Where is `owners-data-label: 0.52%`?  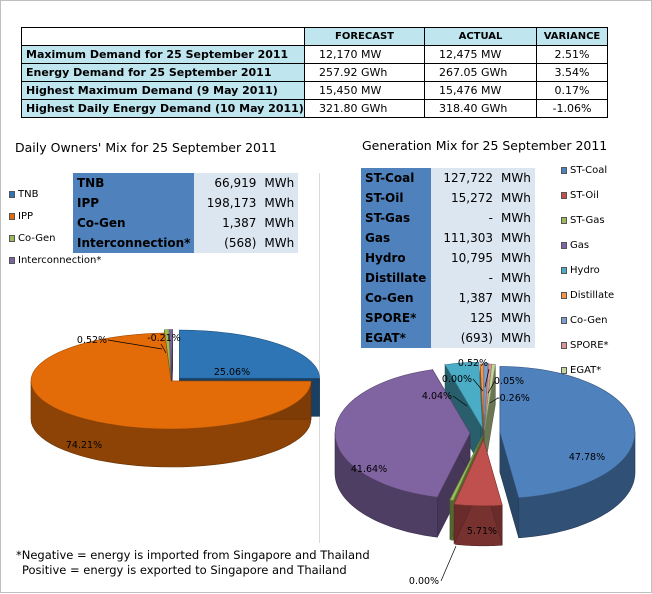 owners-data-label: 0.52% is located at coordinates (92, 340).